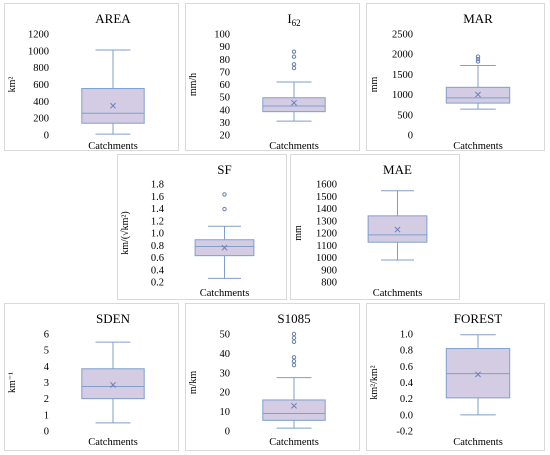  I want to click on y-axis-label: km², so click(12, 85).